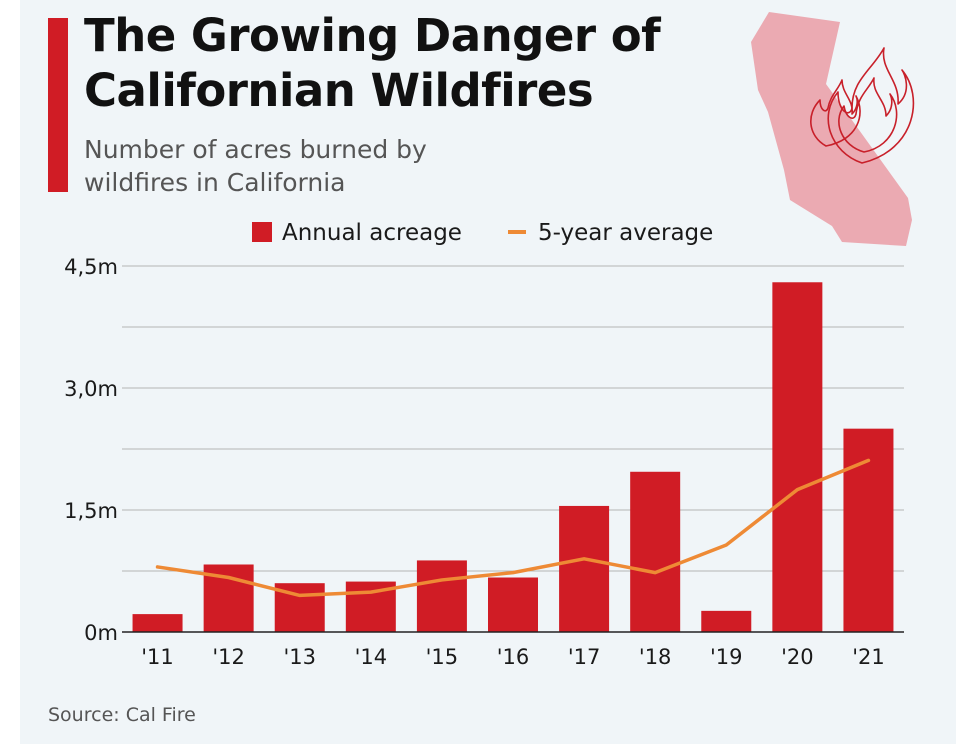 This screenshot has height=744, width=964. Describe the element at coordinates (797, 657) in the screenshot. I see `x-tick-label: '20` at that location.